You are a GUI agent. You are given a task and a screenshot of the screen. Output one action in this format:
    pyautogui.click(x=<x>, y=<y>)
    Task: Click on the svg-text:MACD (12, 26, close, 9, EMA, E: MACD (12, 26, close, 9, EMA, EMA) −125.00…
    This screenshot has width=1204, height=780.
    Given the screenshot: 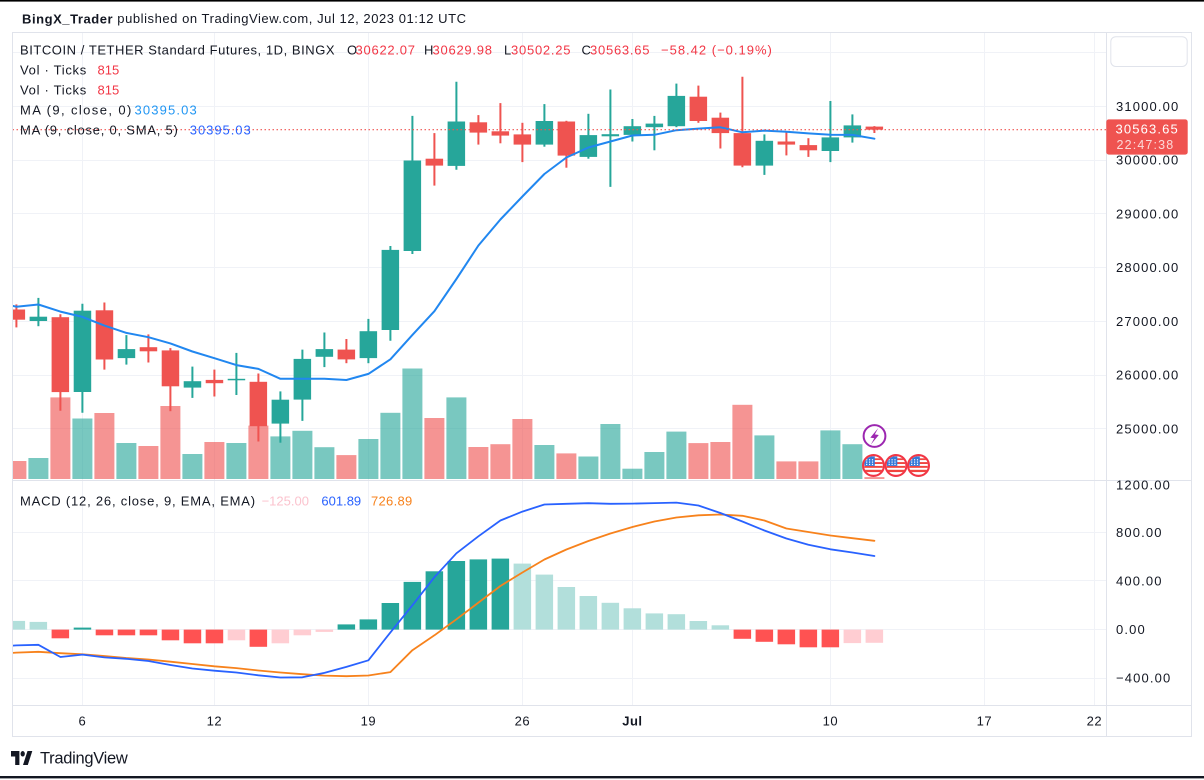 What is the action you would take?
    pyautogui.click(x=216, y=500)
    